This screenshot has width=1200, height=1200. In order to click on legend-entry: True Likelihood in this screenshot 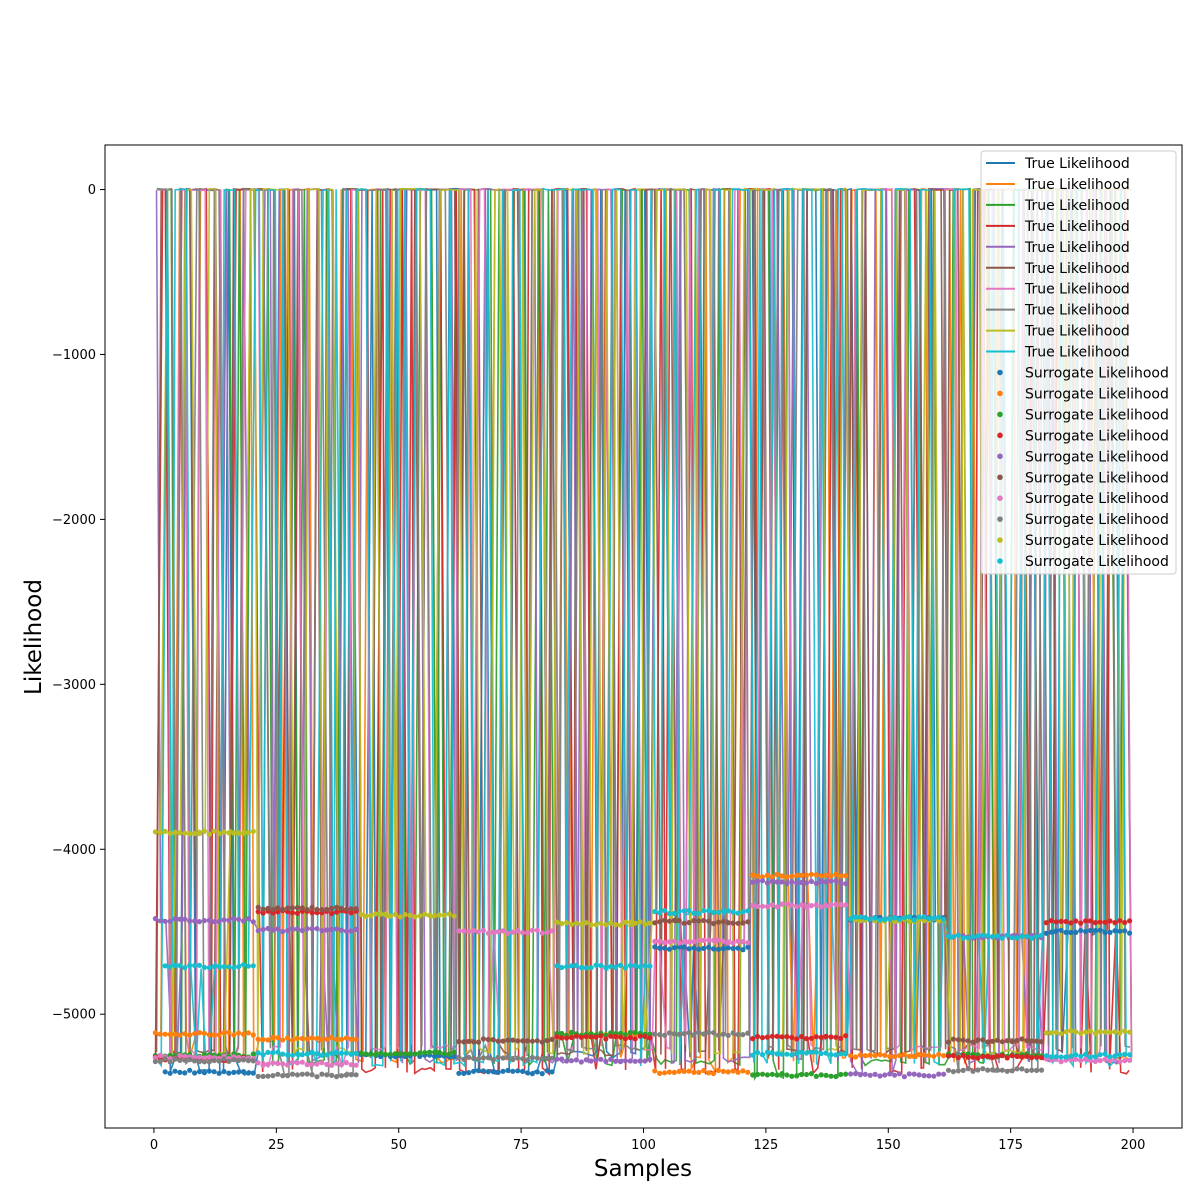, I will do `click(1077, 353)`.